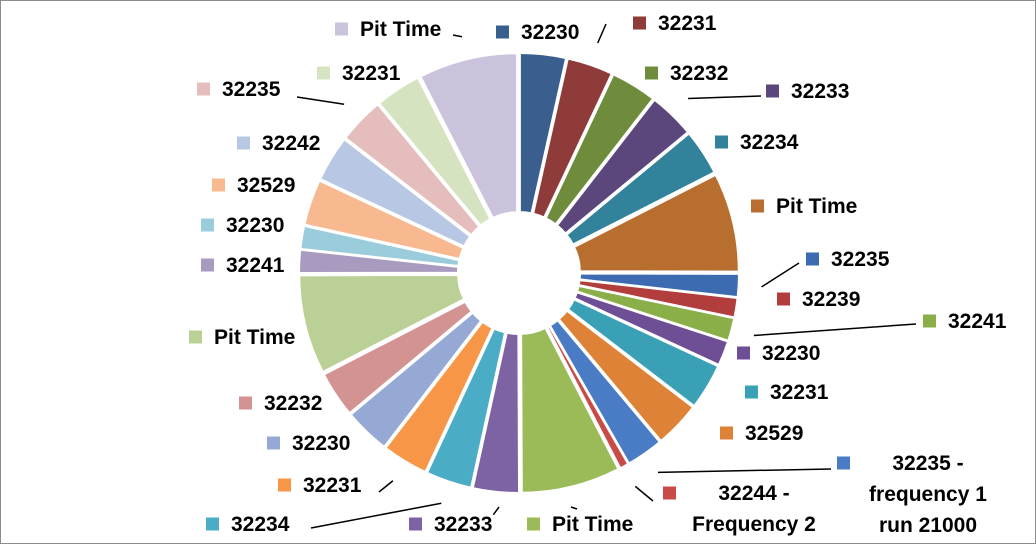  I want to click on data-label-text-20: 32232, so click(293, 403).